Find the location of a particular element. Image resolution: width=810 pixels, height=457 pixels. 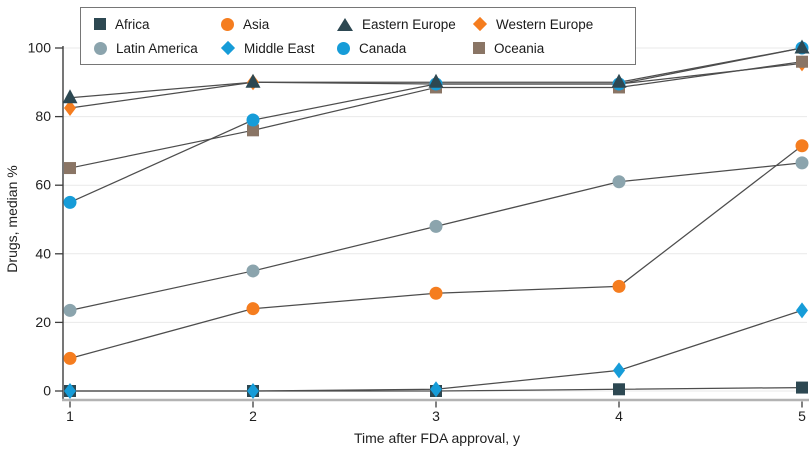

x-tick-label: 2 is located at coordinates (253, 416).